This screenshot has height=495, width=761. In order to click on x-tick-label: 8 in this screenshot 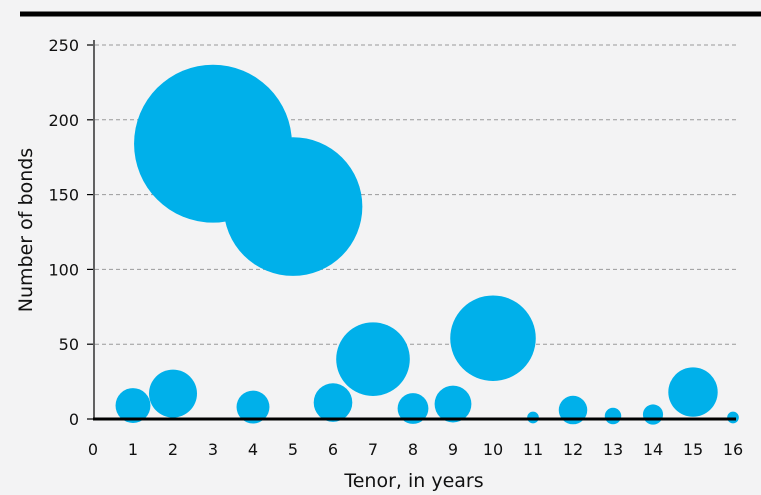, I will do `click(413, 449)`.